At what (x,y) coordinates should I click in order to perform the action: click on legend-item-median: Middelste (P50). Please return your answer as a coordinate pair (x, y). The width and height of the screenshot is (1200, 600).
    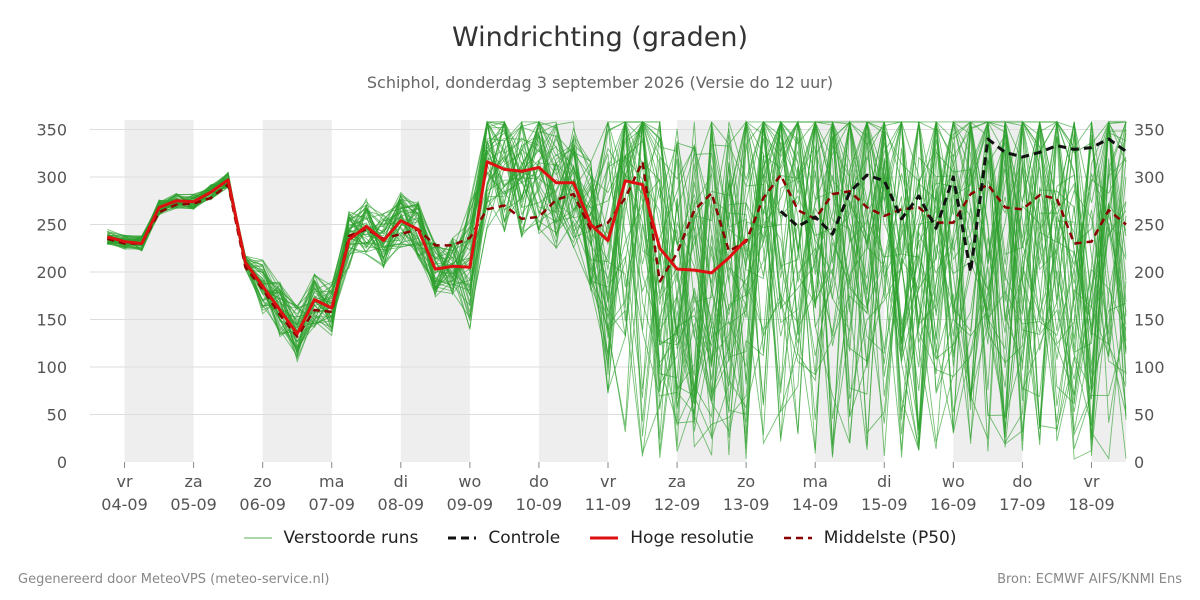
    Looking at the image, I should click on (870, 538).